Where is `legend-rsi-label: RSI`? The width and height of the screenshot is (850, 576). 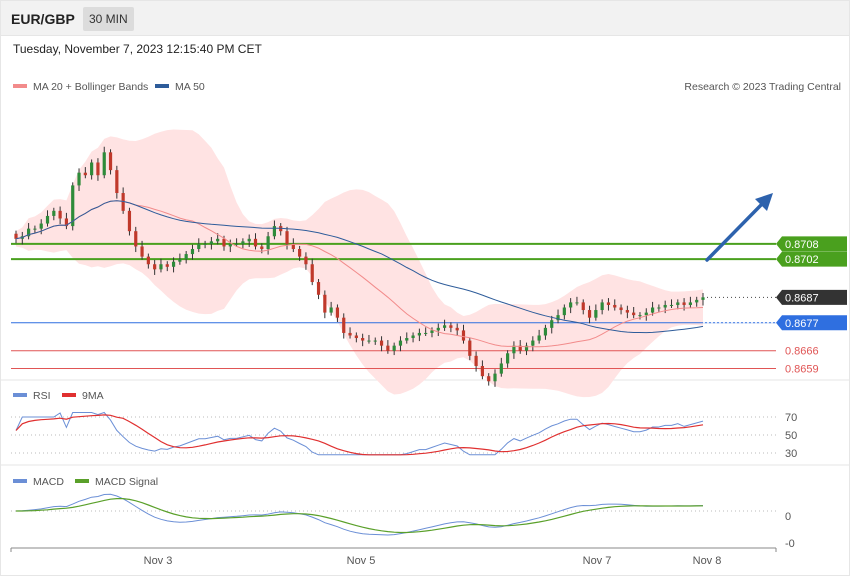 legend-rsi-label: RSI is located at coordinates (42, 396).